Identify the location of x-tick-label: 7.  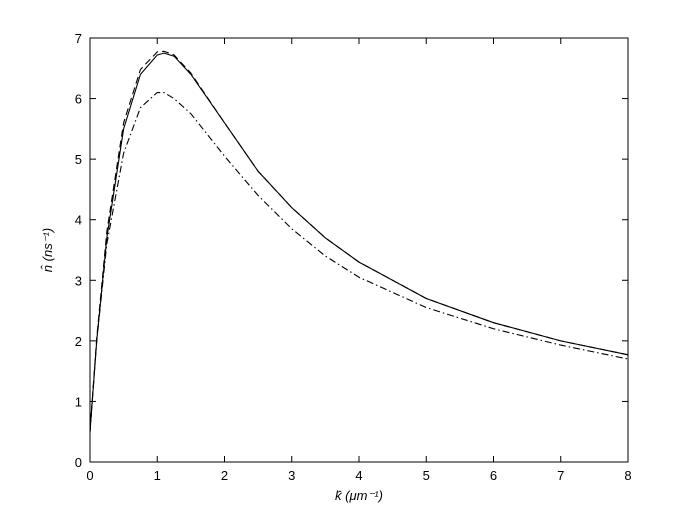
(560, 475).